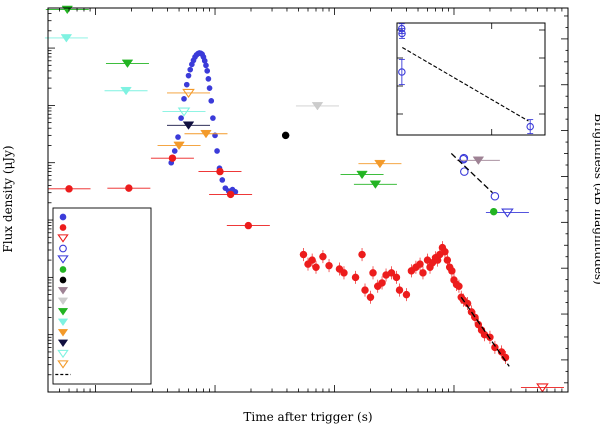 This screenshot has width=600, height=425. I want to click on inset-plot, so click(471, 79).